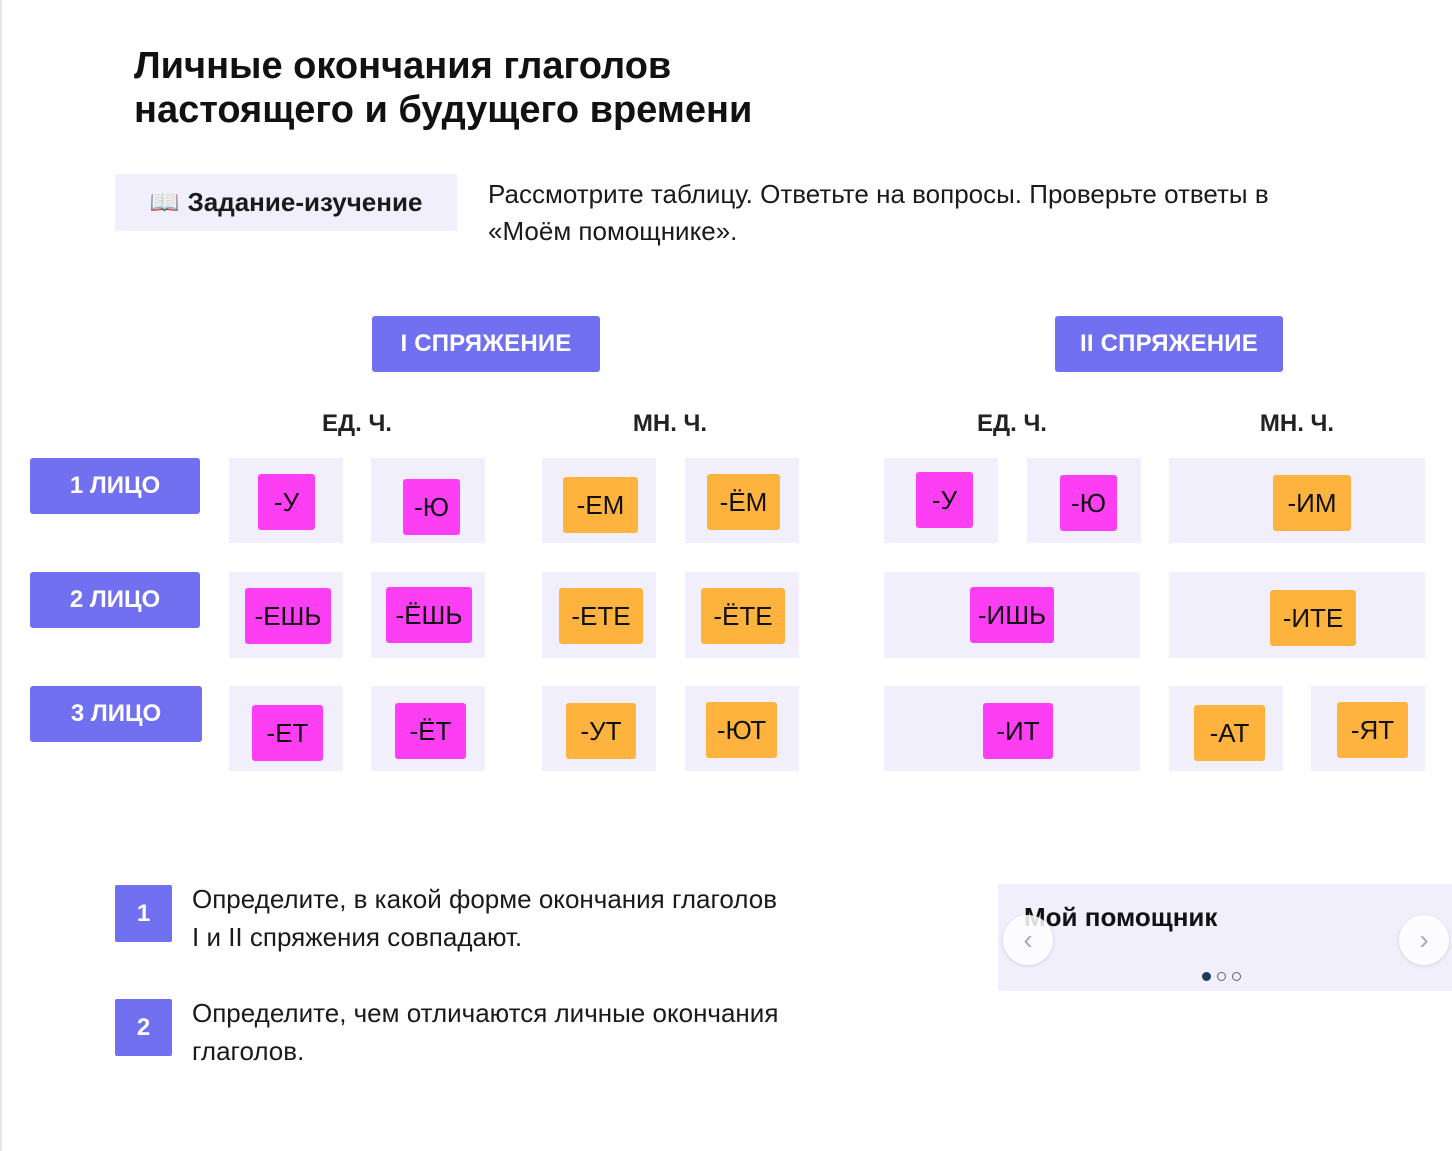 The height and width of the screenshot is (1151, 1452). What do you see at coordinates (743, 616) in the screenshot?
I see `ending-tag: -ЁТЕ` at bounding box center [743, 616].